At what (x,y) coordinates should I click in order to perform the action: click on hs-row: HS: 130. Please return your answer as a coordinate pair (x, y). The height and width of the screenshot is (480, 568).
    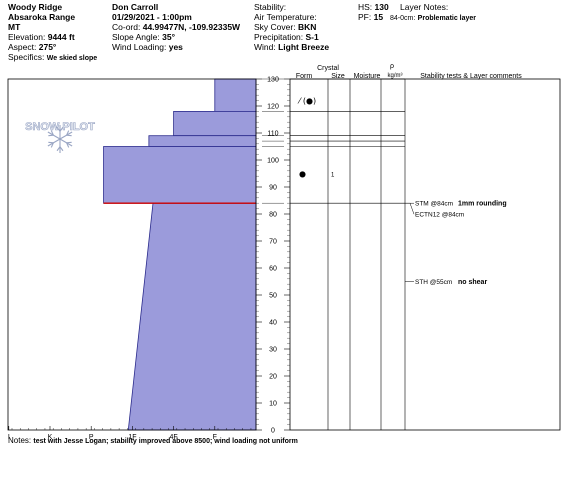
    Looking at the image, I should click on (373, 7).